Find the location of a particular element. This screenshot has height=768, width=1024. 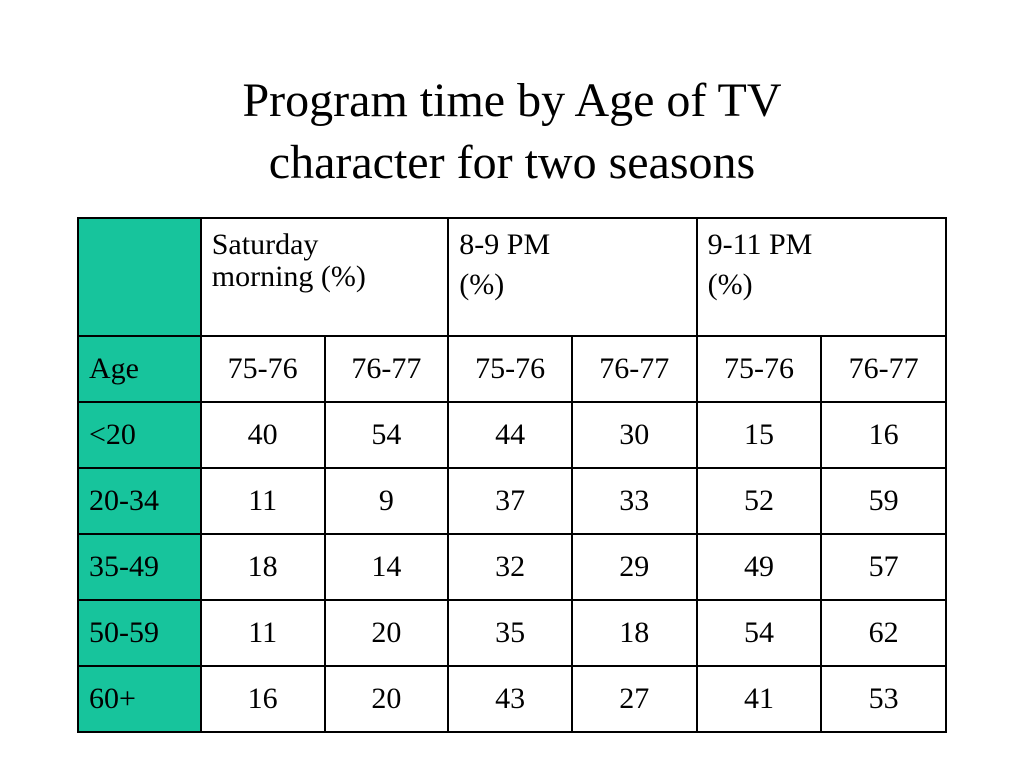

value-cell: 62 is located at coordinates (883, 633).